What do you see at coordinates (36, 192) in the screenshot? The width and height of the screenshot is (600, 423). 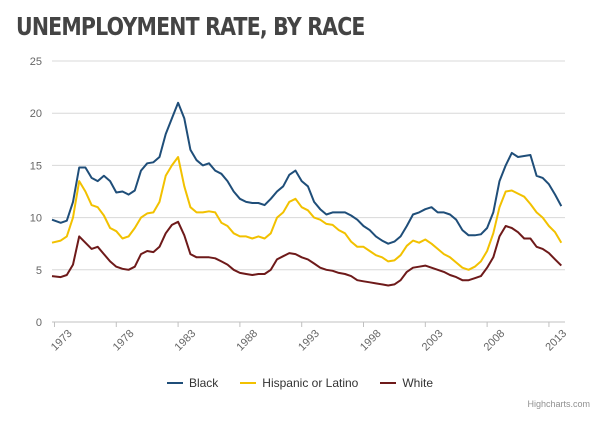 I see `y-axis-ticks: 0 5 10 15 20 25` at bounding box center [36, 192].